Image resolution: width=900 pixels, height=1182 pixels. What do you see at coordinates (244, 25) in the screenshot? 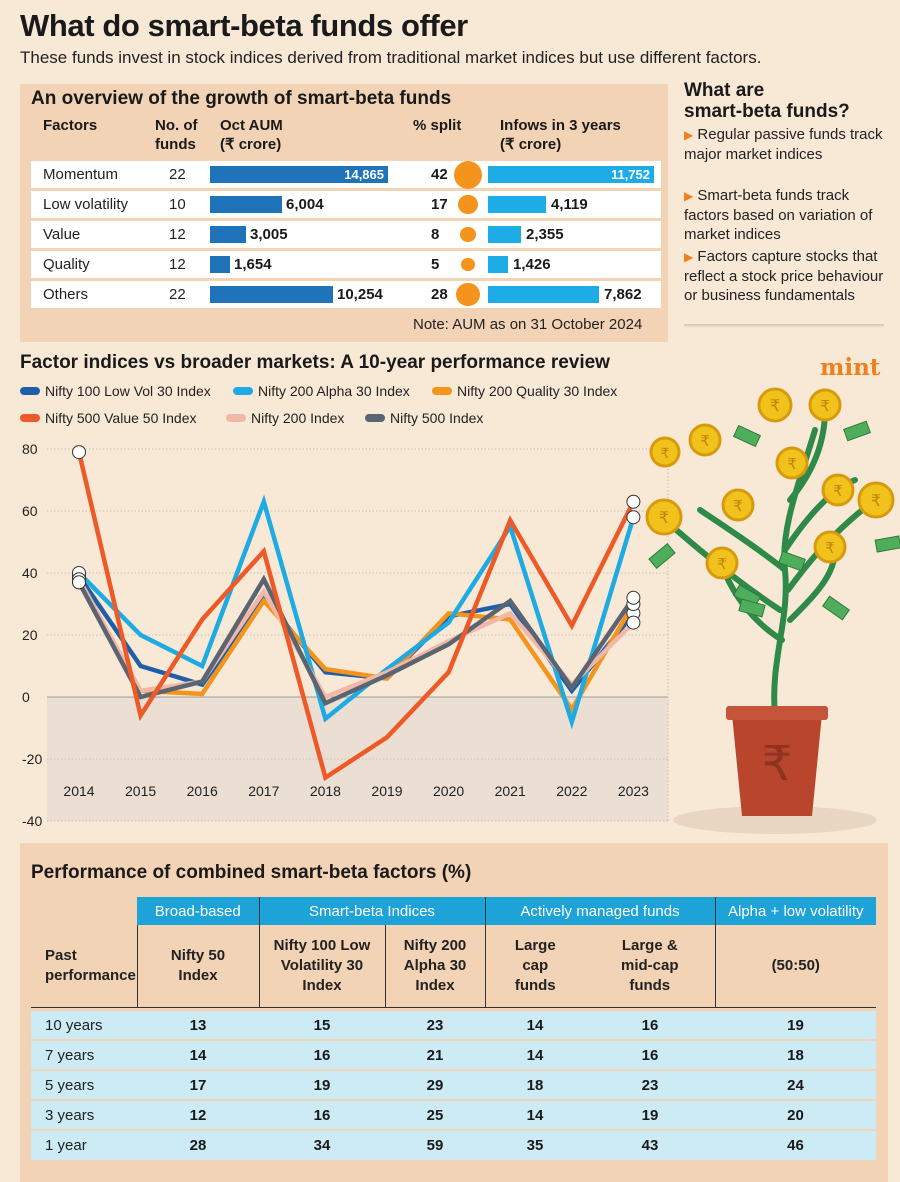
I see `page-title: What do smart-beta funds offer` at bounding box center [244, 25].